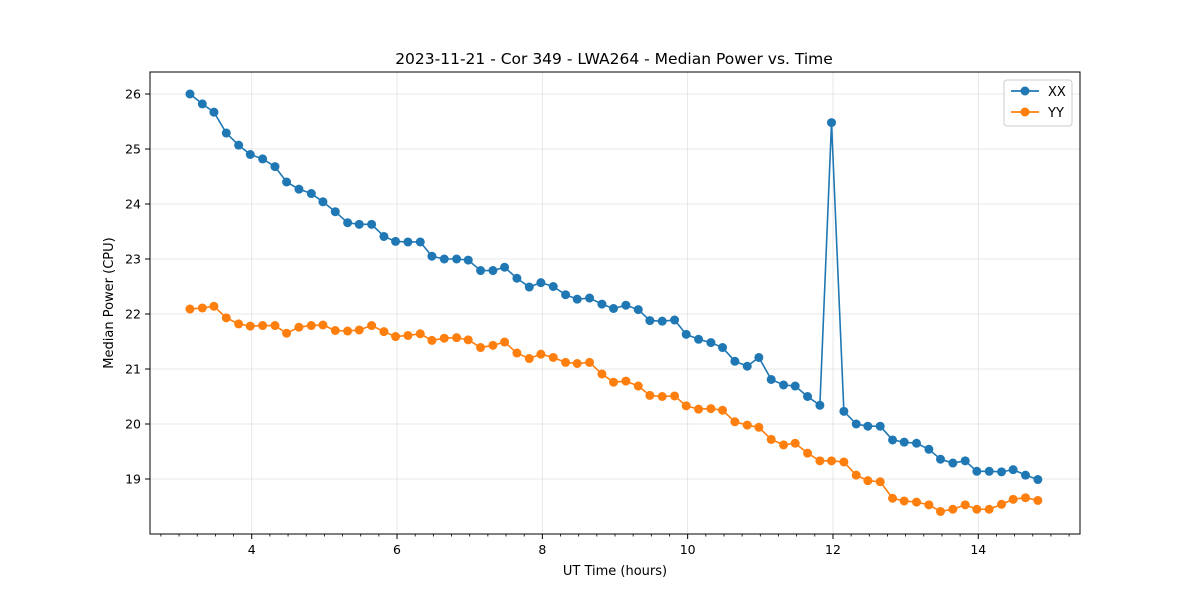  I want to click on legend-yy-marker, so click(1025, 112).